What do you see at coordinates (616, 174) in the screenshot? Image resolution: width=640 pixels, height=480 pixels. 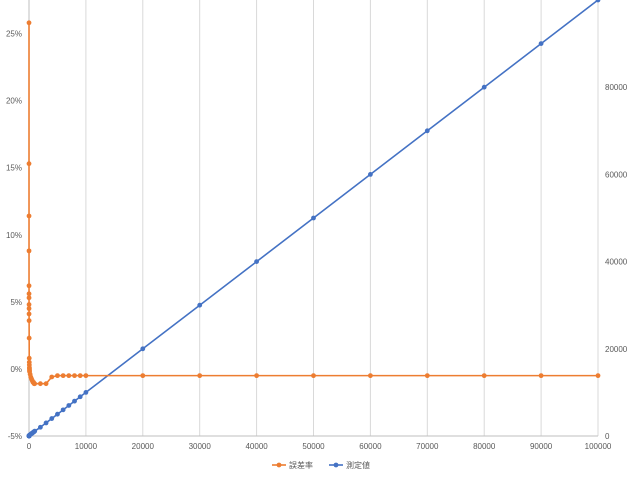 I see `right-tick-label: 60000` at bounding box center [616, 174].